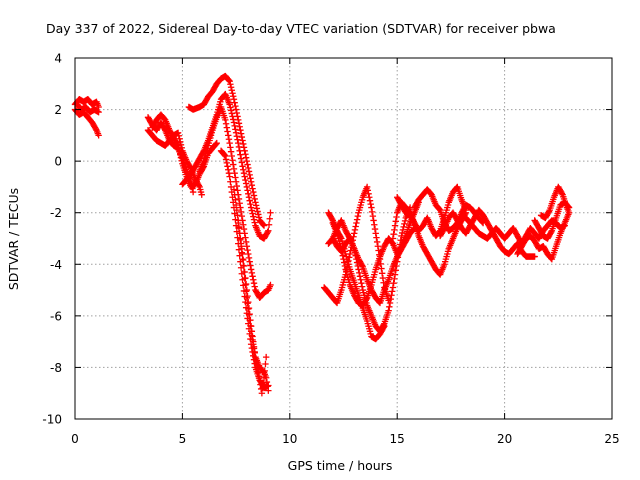  I want to click on x-tick-label: 15, so click(397, 439).